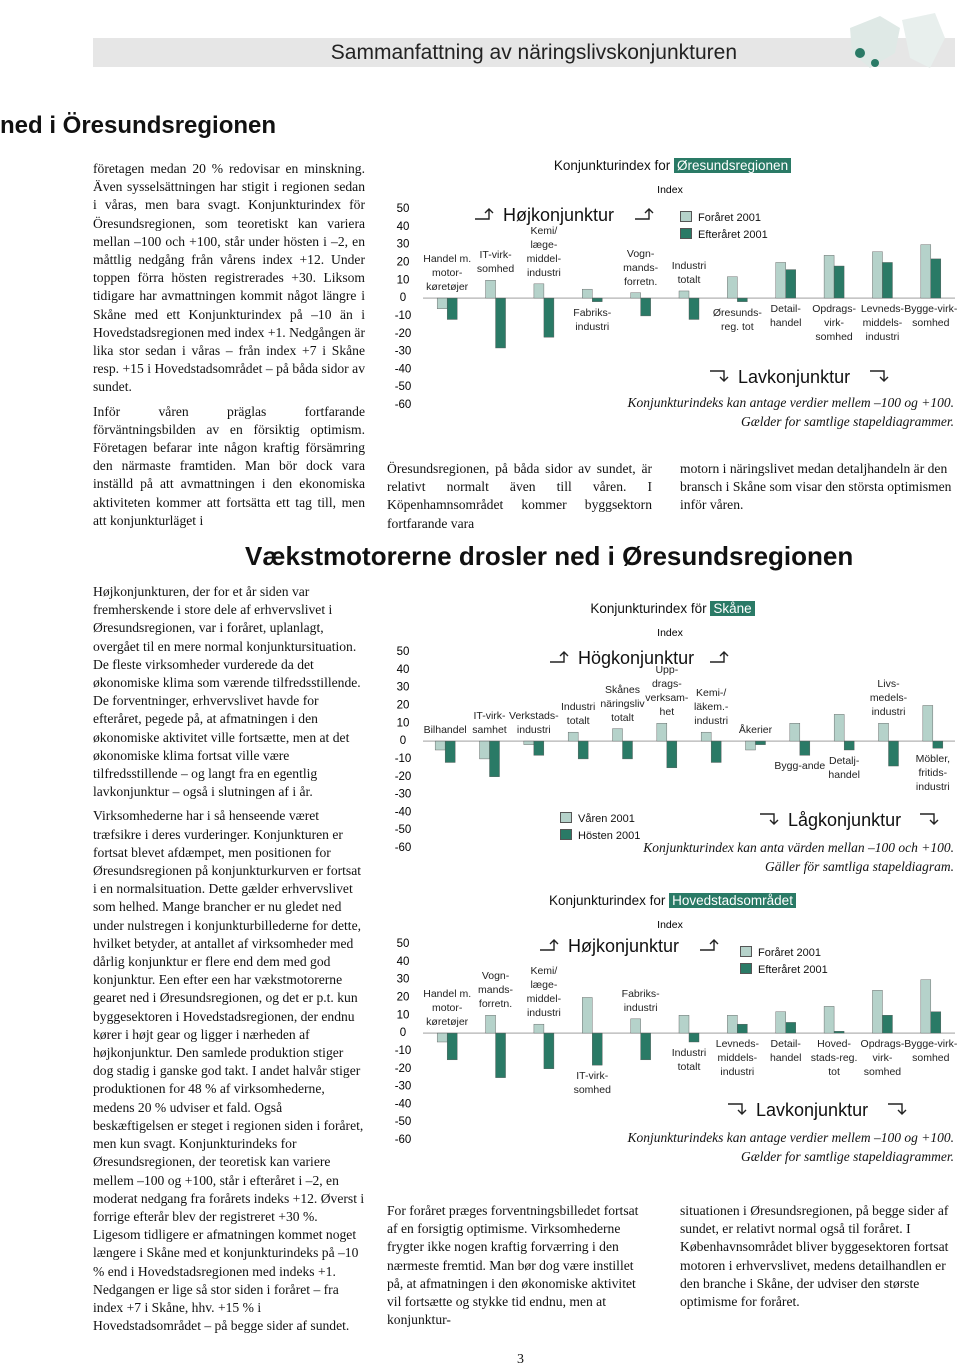 The image size is (960, 1369). What do you see at coordinates (834, 1058) in the screenshot?
I see `category-label: Hoved-stads-reg. tot` at bounding box center [834, 1058].